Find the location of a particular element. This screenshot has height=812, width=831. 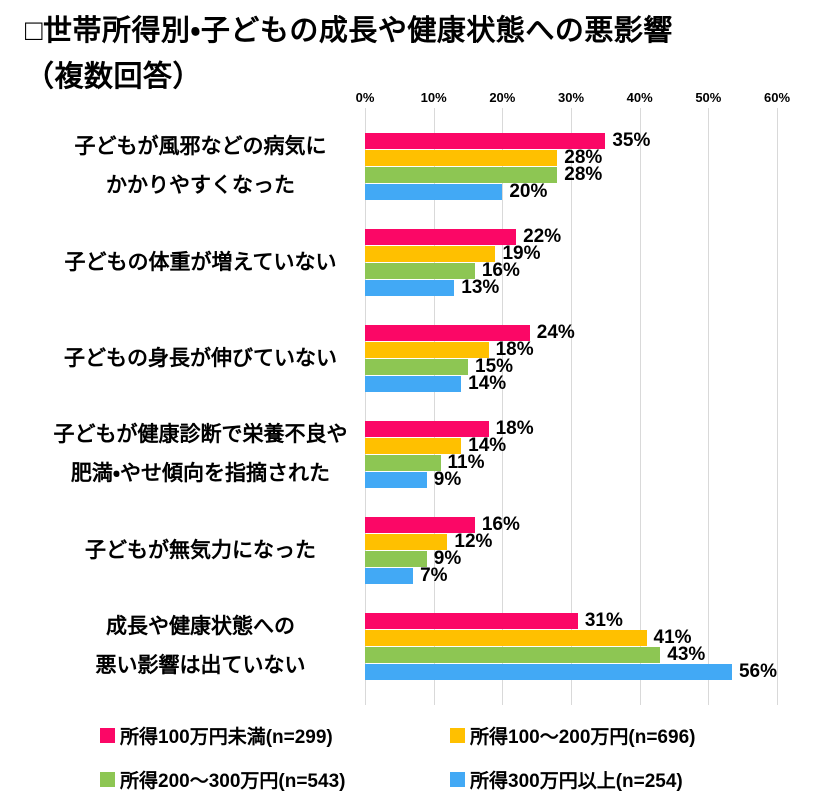

category-row: 成長や健康状態への 悪い影響は出ていない 31% 41% 43% 56% is located at coordinates (415, 646).